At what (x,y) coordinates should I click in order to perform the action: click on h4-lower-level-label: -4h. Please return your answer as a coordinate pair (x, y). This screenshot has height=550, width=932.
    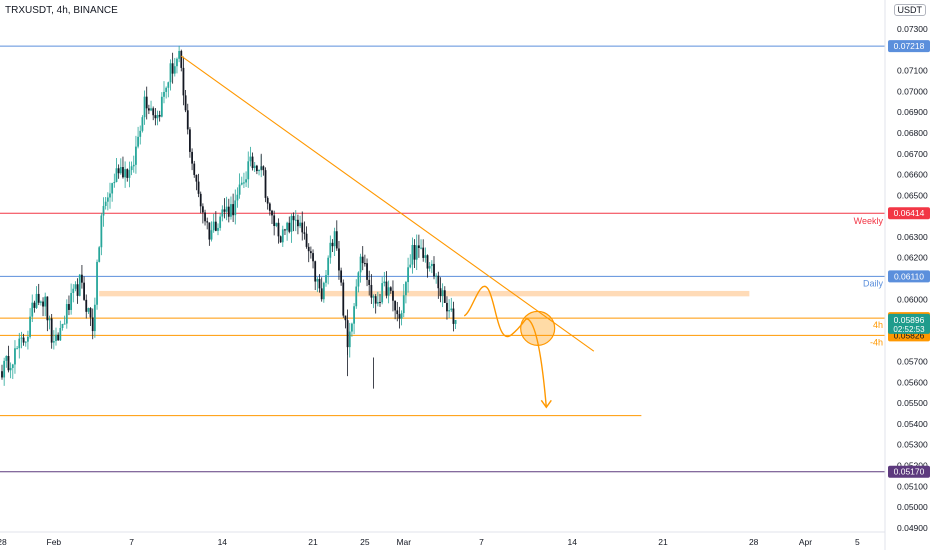
    Looking at the image, I should click on (876, 342).